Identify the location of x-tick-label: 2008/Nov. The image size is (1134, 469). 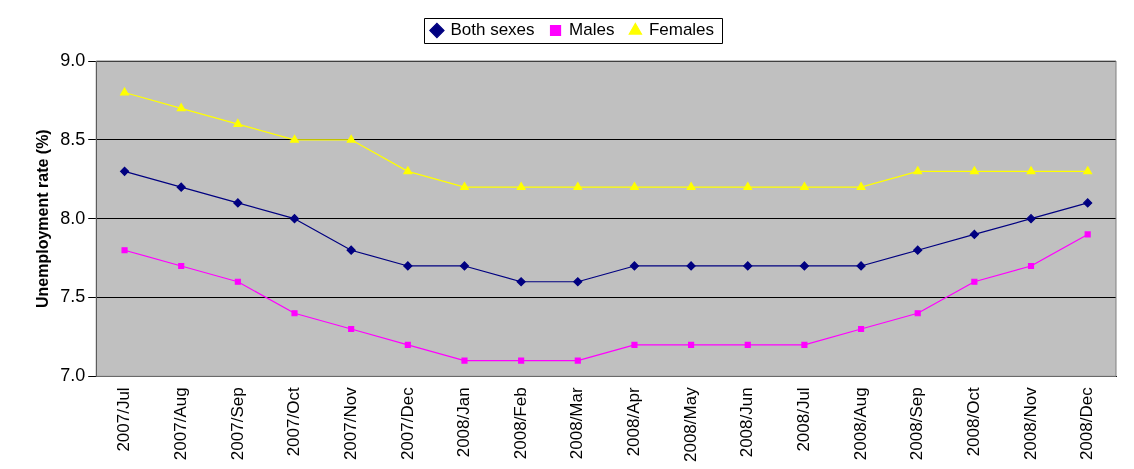
(1030, 423).